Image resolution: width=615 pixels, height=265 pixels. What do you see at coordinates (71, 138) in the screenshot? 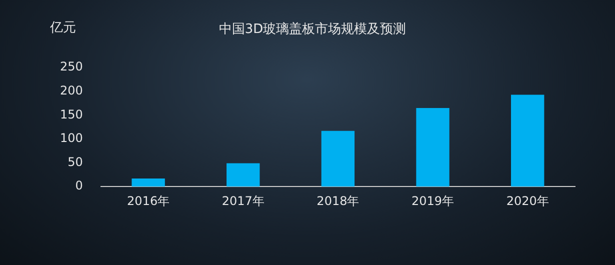
I see `y-tick-label: 100` at bounding box center [71, 138].